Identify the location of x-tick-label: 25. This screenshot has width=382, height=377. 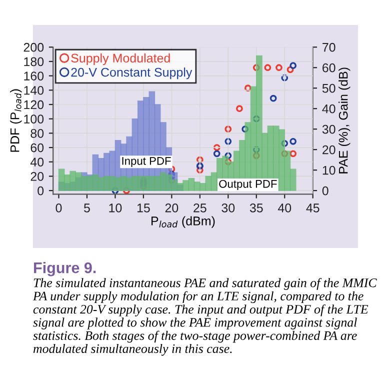
(200, 208).